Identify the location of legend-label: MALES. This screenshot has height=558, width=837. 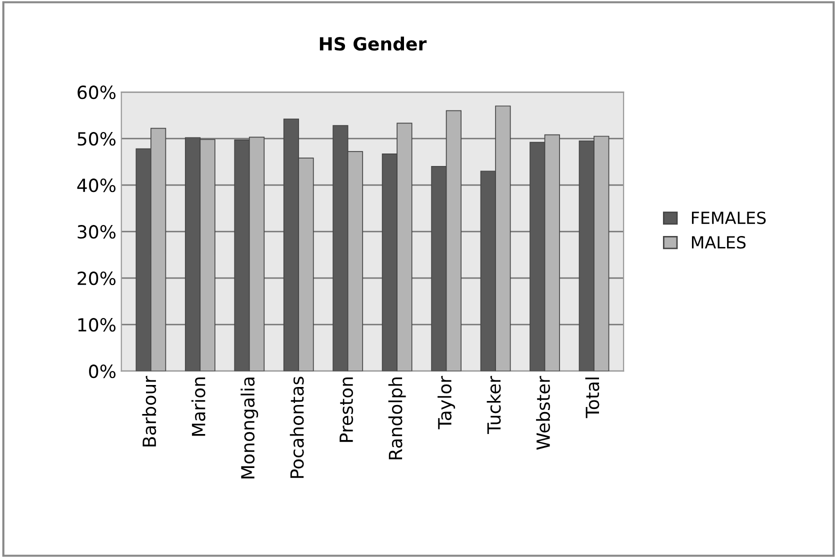
(719, 242).